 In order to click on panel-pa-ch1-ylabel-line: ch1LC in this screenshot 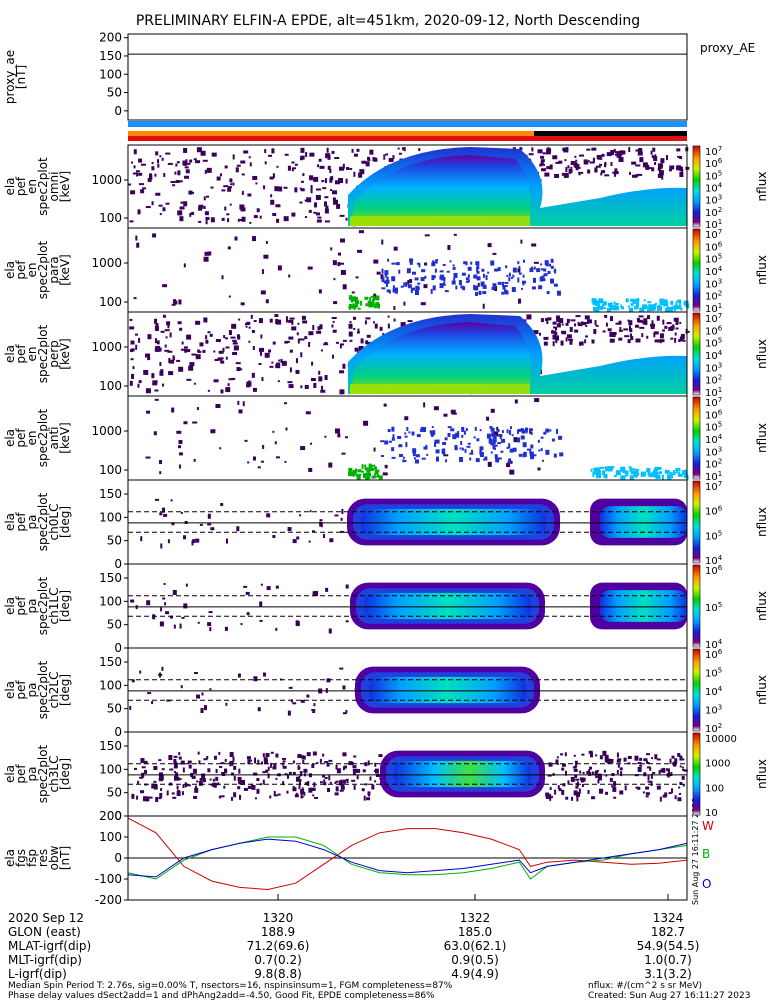, I will do `click(54, 606)`.